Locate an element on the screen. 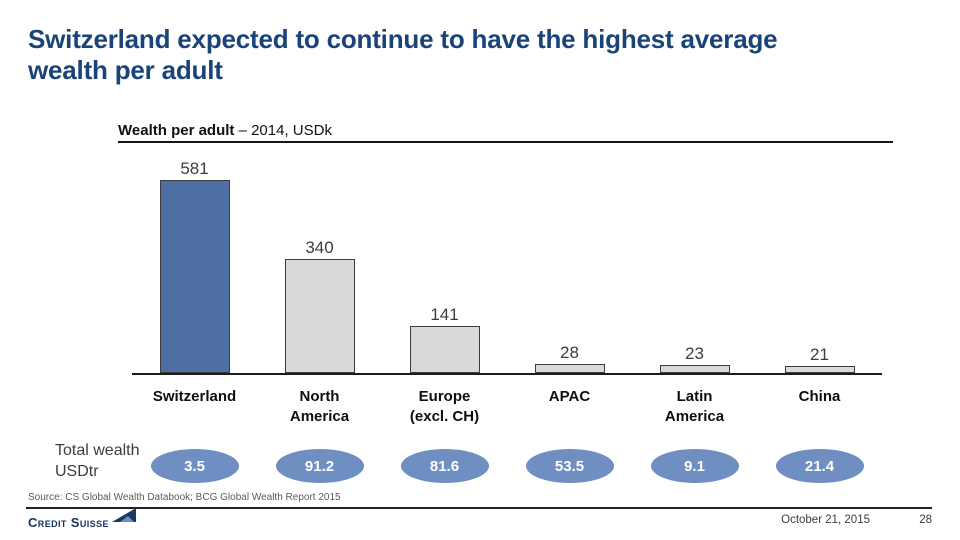  bar-value-label: 340 is located at coordinates (319, 247).